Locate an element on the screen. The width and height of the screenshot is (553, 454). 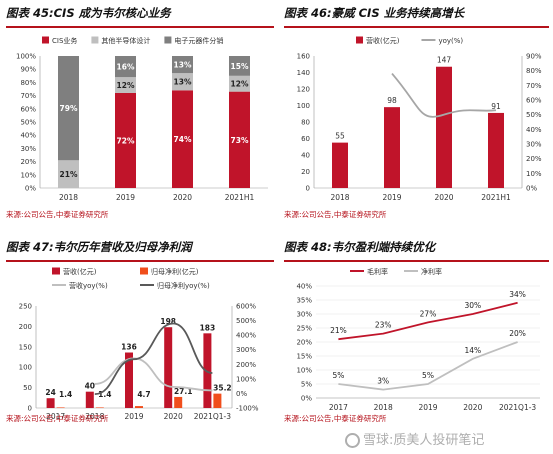
y-tick-label: 50% is located at coordinates (28, 123).